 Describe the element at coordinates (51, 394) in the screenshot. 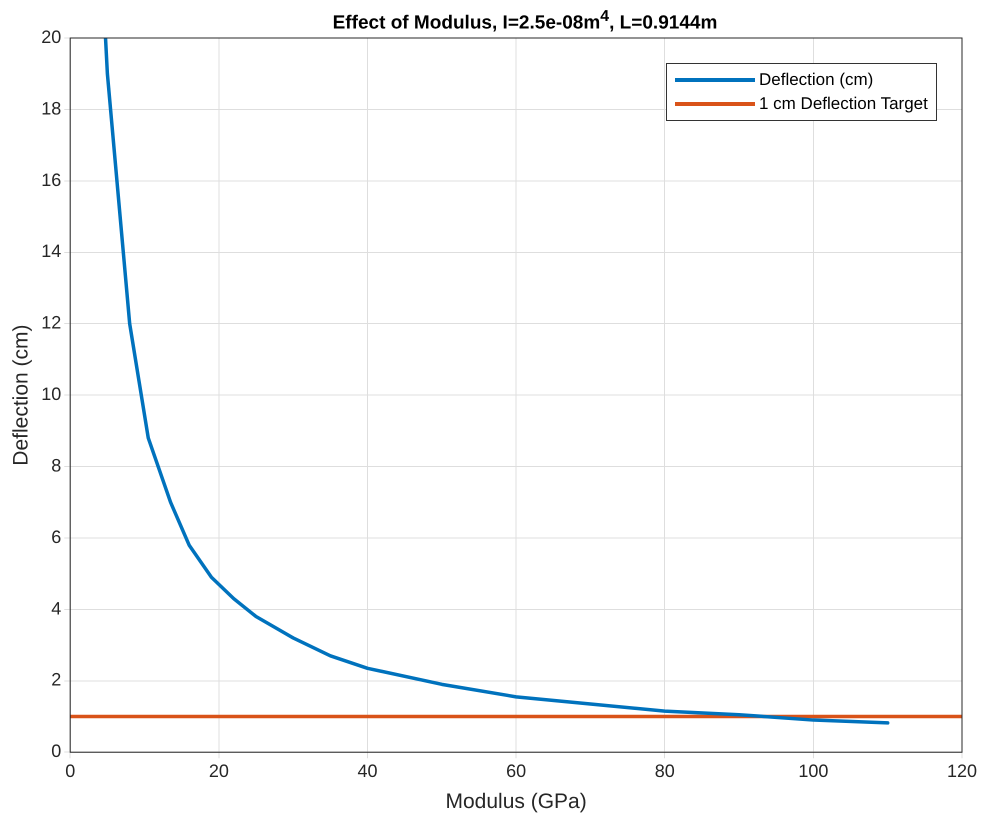

I see `y-tick-label: 10` at that location.